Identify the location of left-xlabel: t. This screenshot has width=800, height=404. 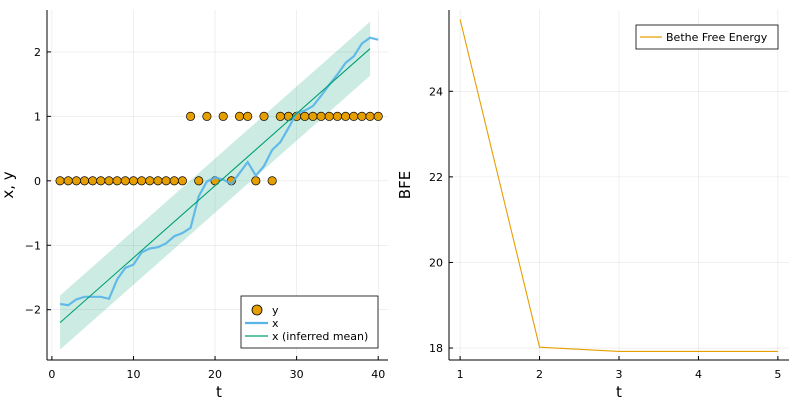
(219, 391).